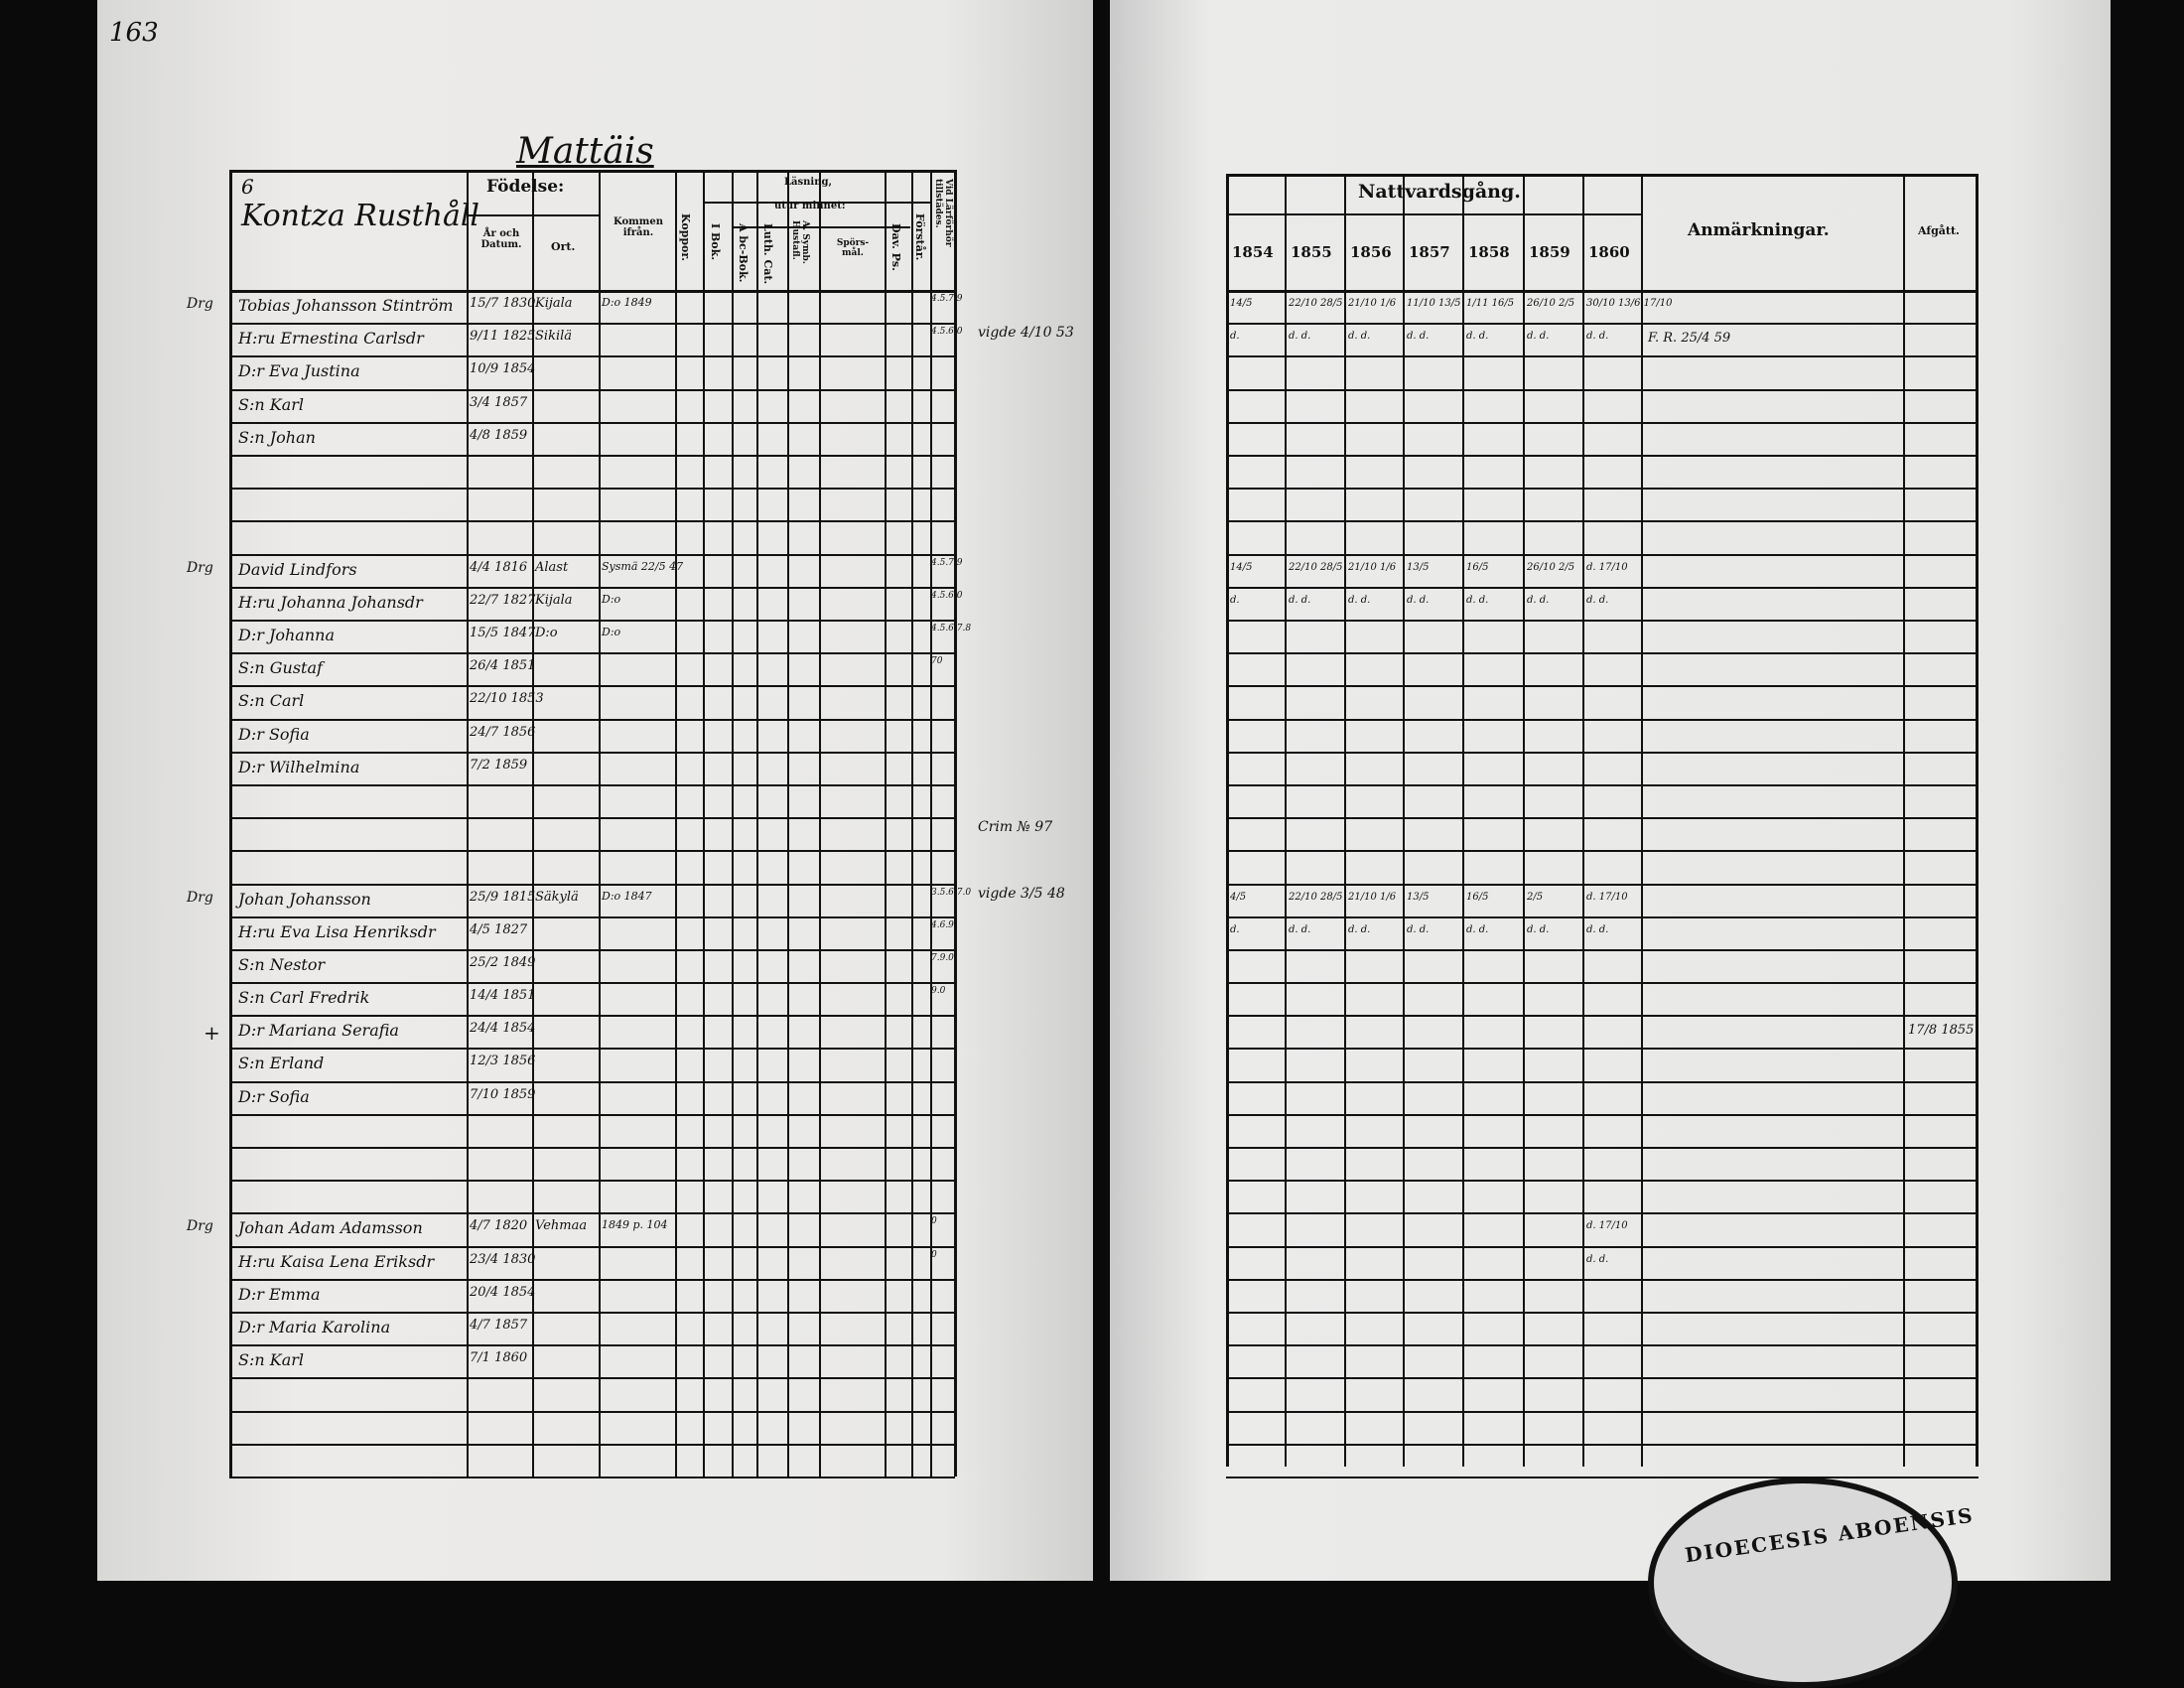 The image size is (2184, 1688). Describe the element at coordinates (299, 371) in the screenshot. I see `person-name: D:r Eva Justina` at that location.